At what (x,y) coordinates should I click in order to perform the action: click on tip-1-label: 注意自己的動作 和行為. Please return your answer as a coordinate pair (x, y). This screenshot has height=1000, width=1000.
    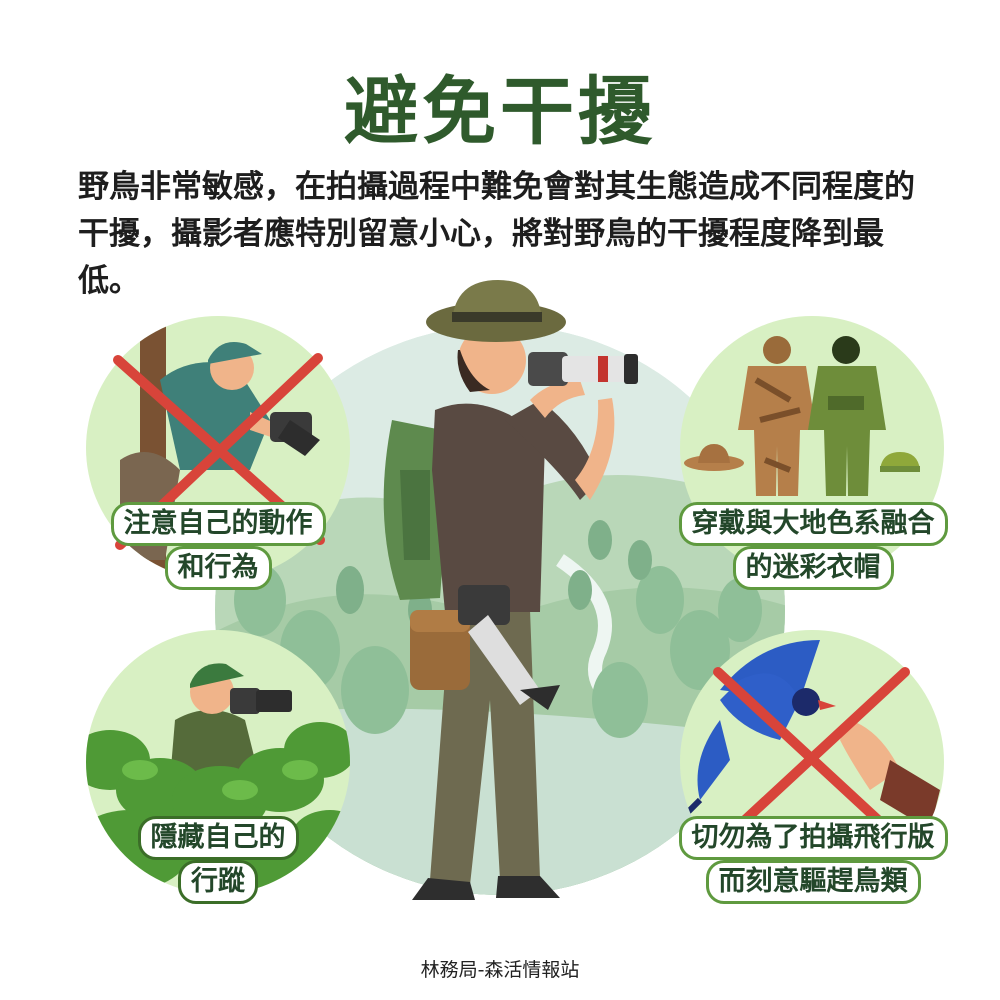
    Looking at the image, I should click on (218, 546).